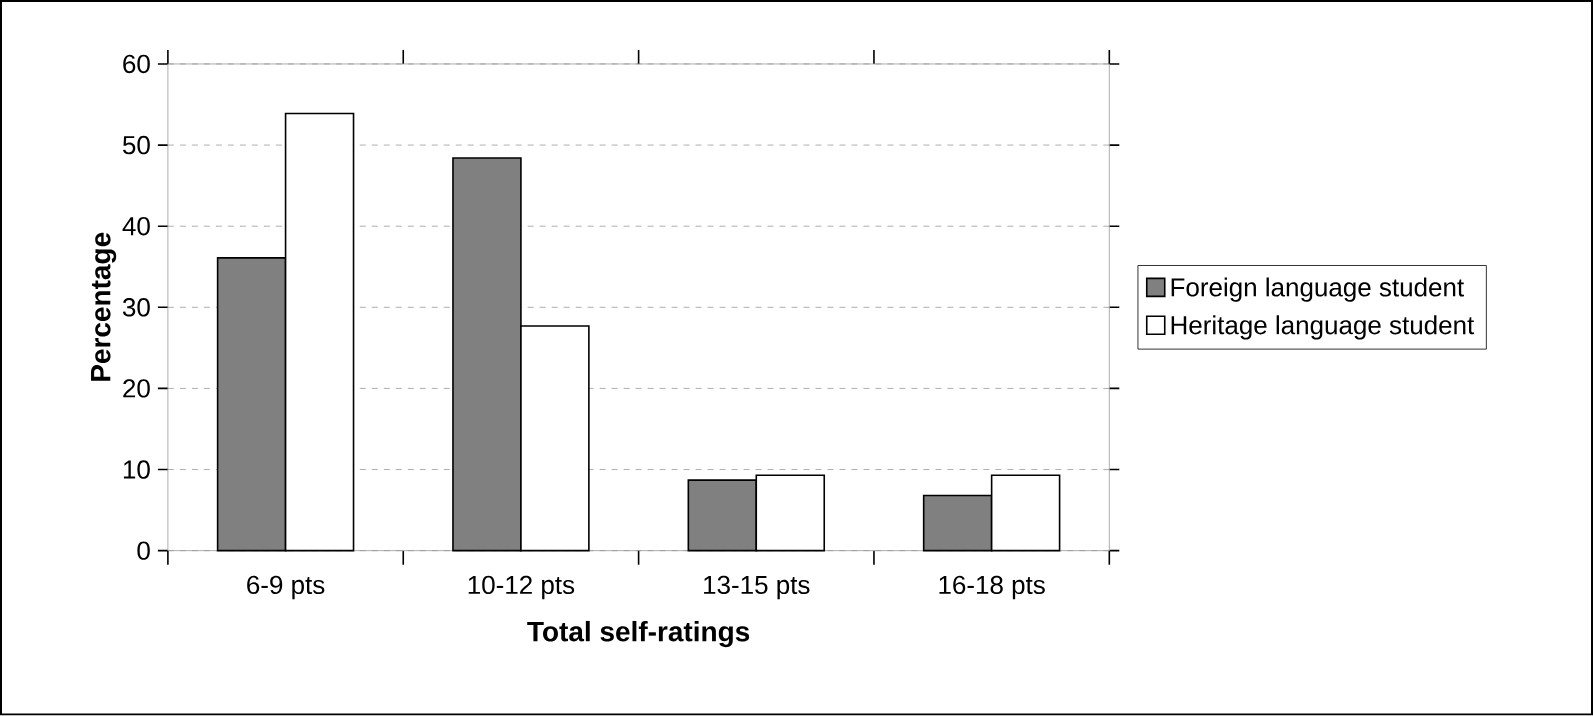 This screenshot has width=1593, height=716. Describe the element at coordinates (136, 388) in the screenshot. I see `y-tick-label: 20` at that location.